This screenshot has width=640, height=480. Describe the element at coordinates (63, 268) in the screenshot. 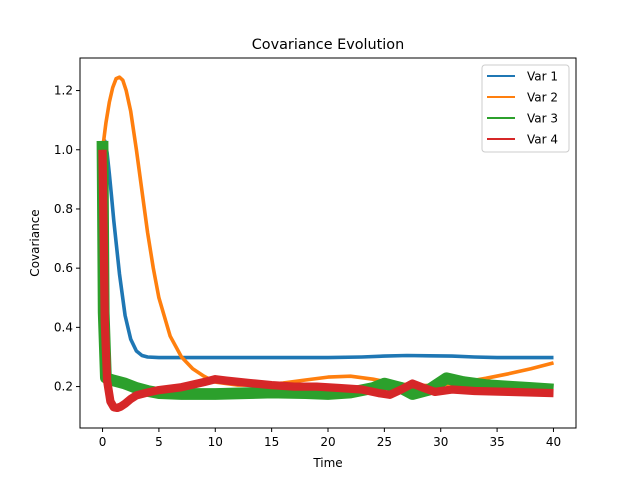

I see `y-tick-label: 0.6` at that location.